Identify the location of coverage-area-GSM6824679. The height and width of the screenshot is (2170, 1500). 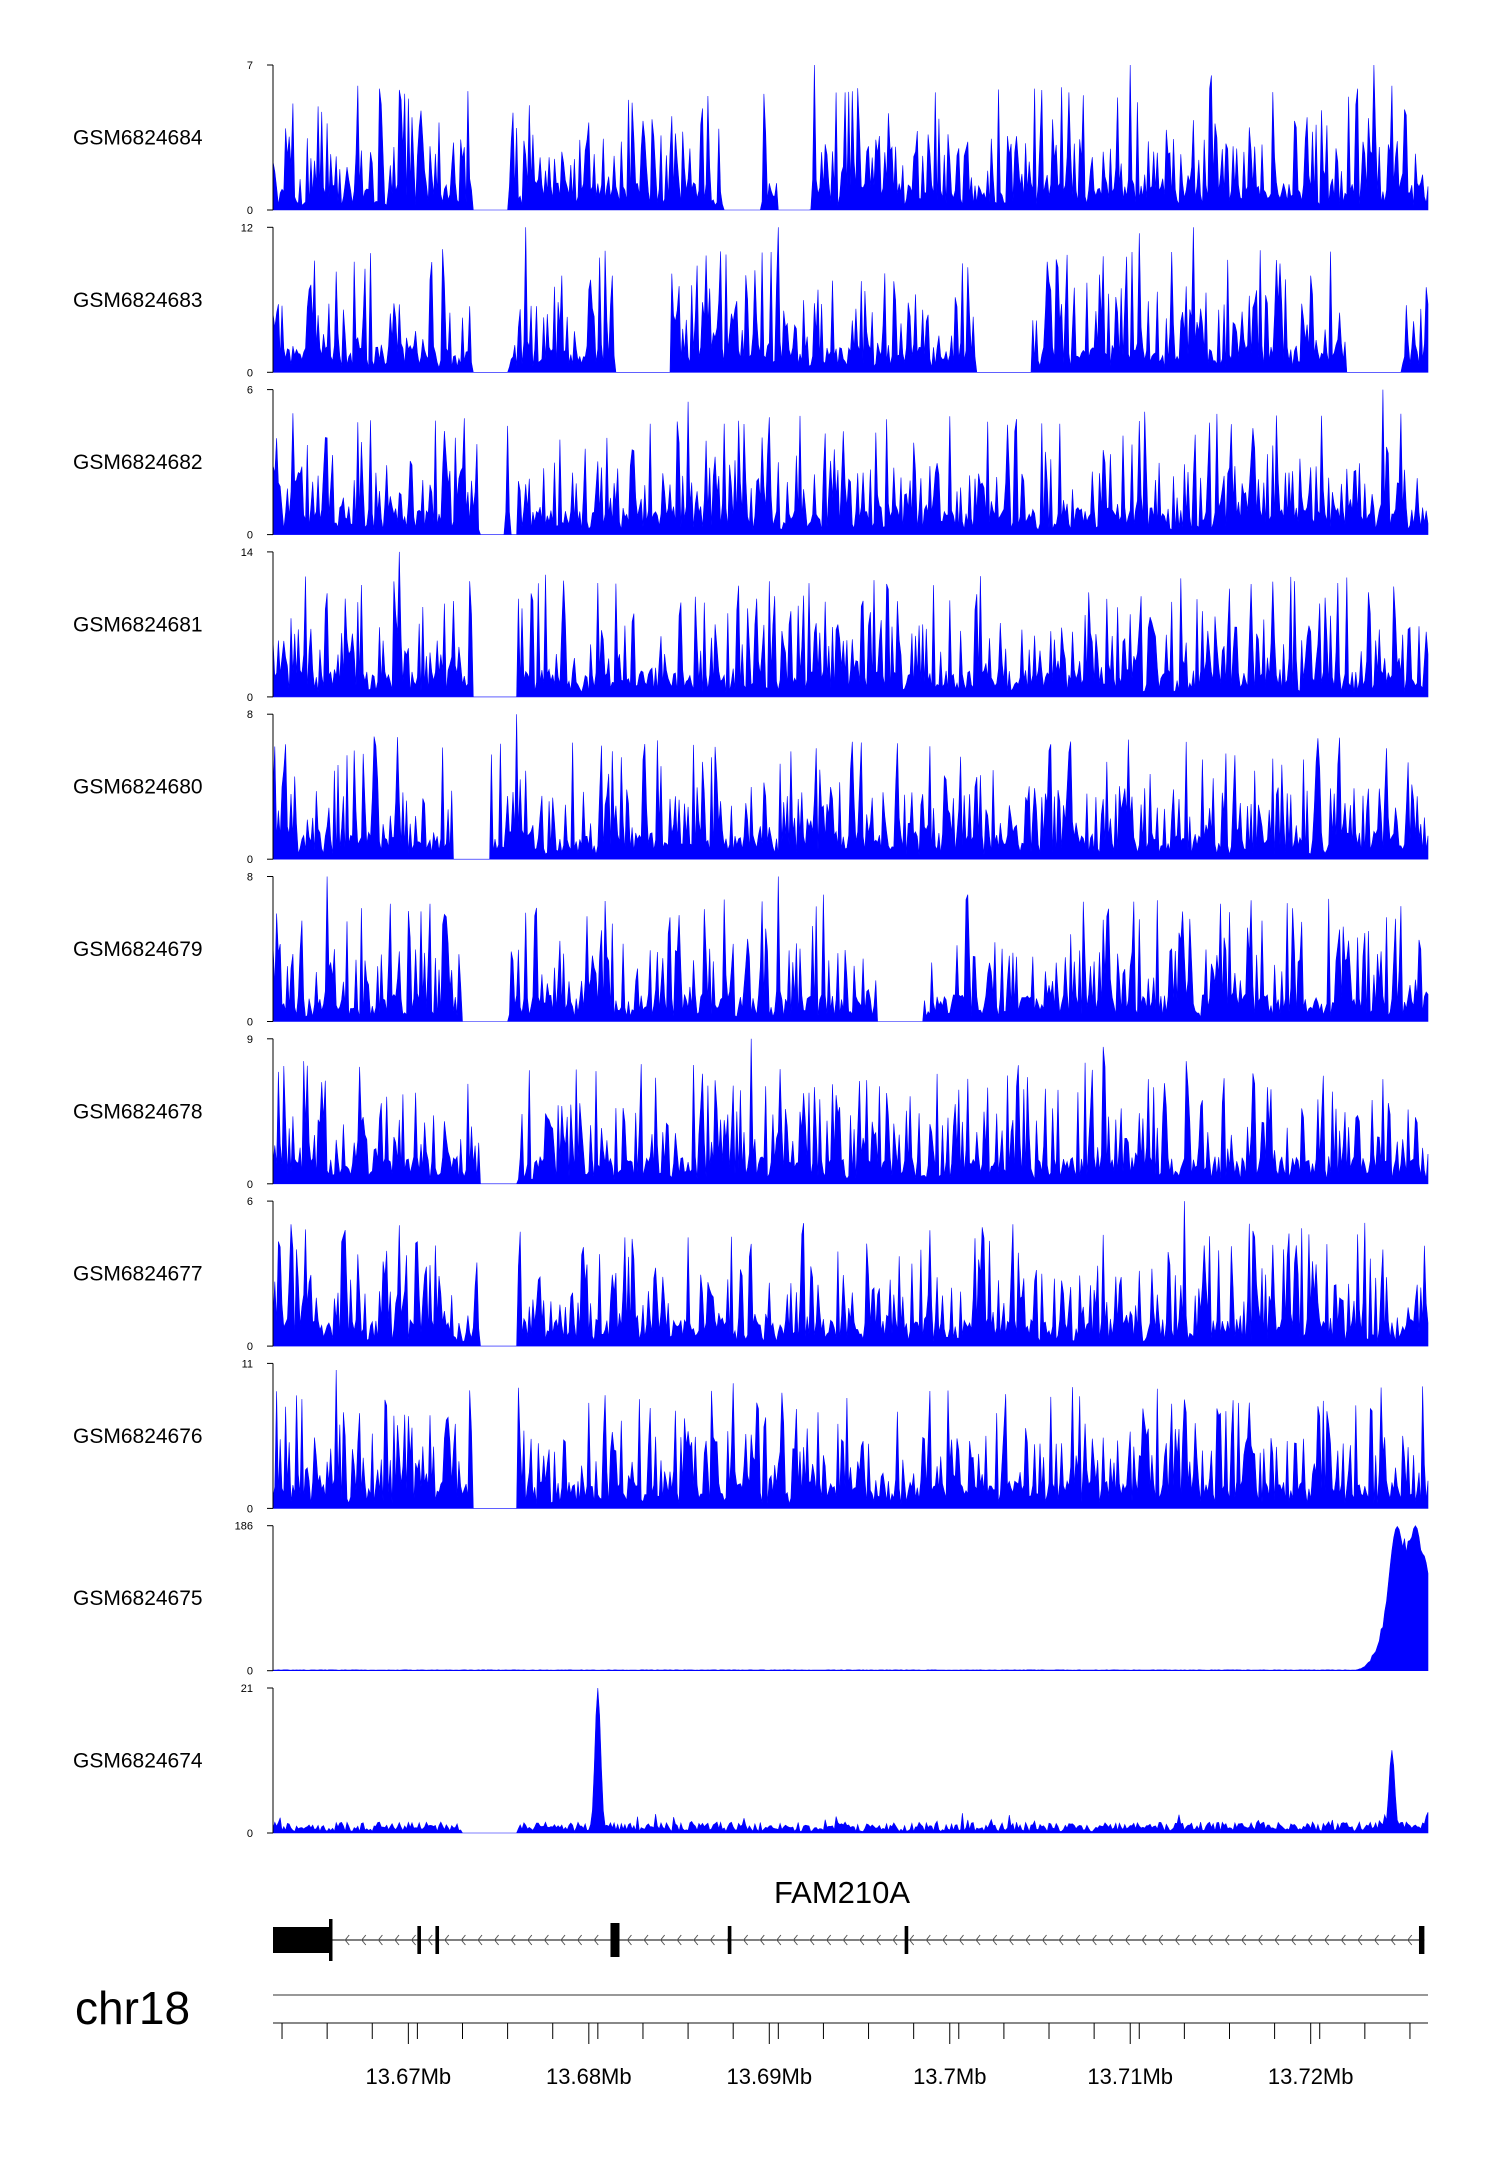
(850, 949).